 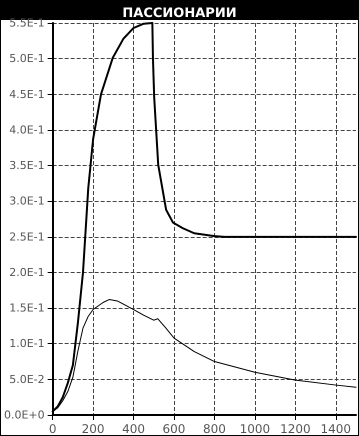 I want to click on y-tick-label: 3.5E-1, so click(x=27, y=165).